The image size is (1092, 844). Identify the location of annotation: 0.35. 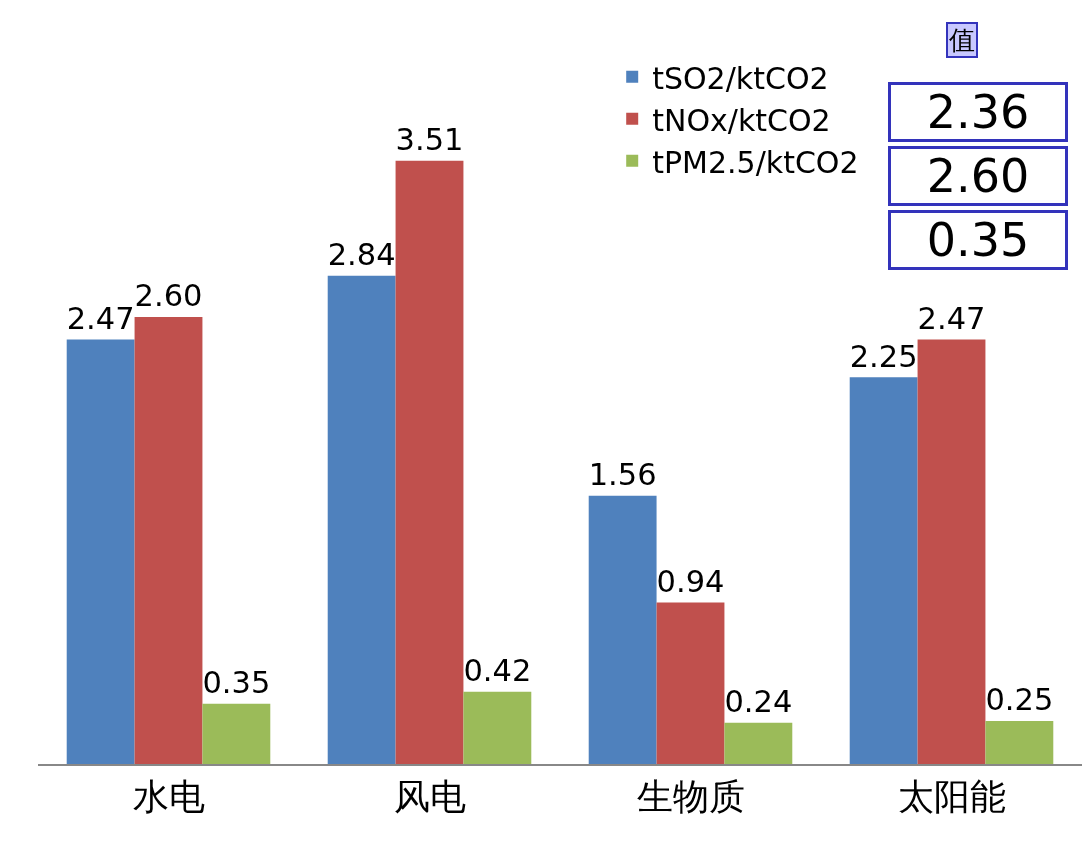
(978, 240).